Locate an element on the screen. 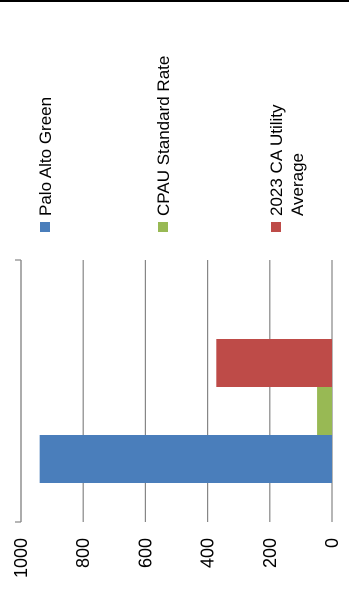 This screenshot has height=613, width=349. legend-swatch-2023-ca-utility-average is located at coordinates (276, 227).